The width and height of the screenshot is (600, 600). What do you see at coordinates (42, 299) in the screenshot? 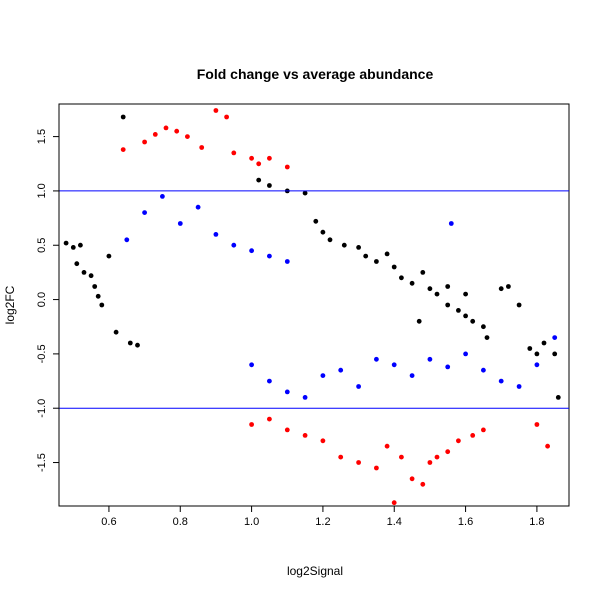
I see `y-tick-label: 0.0` at bounding box center [42, 299].